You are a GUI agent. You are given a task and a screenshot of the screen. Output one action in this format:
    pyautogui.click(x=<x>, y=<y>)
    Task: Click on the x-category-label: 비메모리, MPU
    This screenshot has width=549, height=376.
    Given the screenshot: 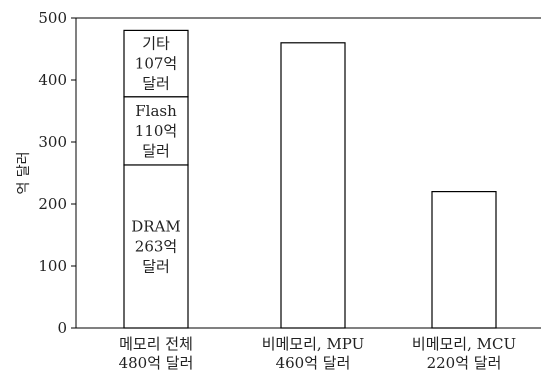 What is the action you would take?
    pyautogui.click(x=313, y=344)
    